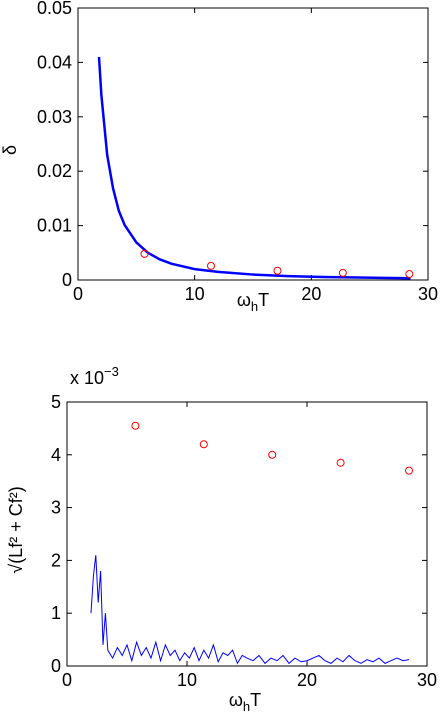 The image size is (440, 722). Describe the element at coordinates (56, 508) in the screenshot. I see `y-tick-label: 3` at that location.